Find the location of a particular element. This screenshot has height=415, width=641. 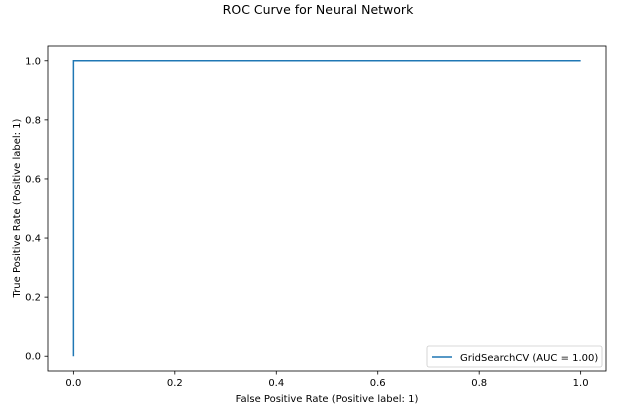

legend-box is located at coordinates (514, 356).